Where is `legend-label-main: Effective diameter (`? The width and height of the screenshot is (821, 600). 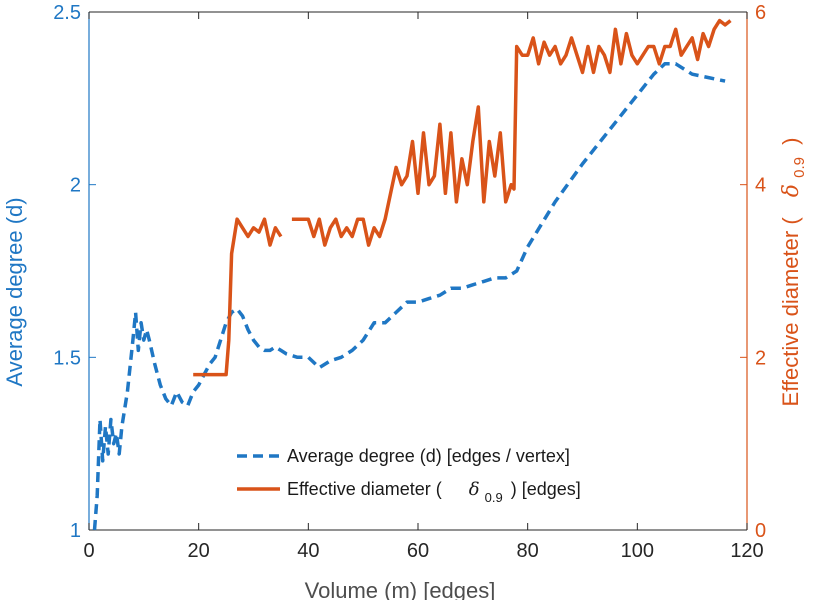
legend-label-main: Effective diameter ( is located at coordinates (364, 489).